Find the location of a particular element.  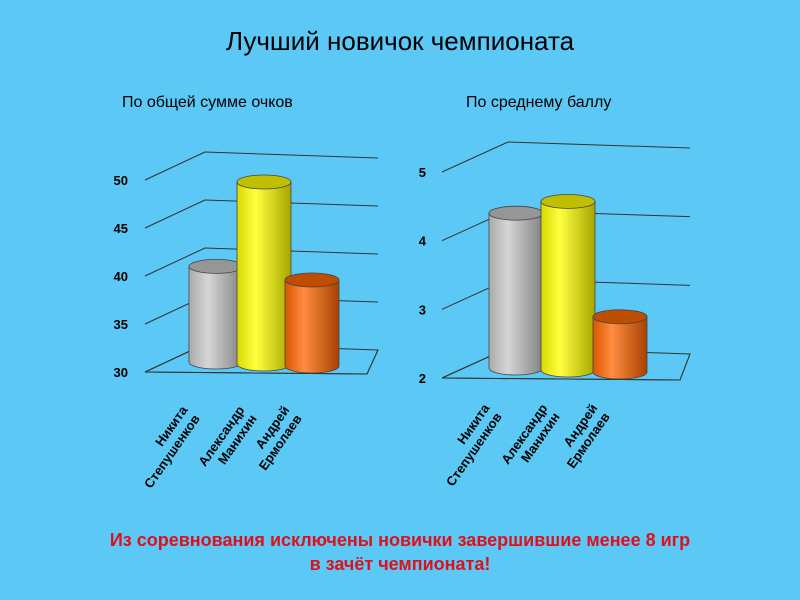

y-tick-label: 35 is located at coordinates (121, 324).